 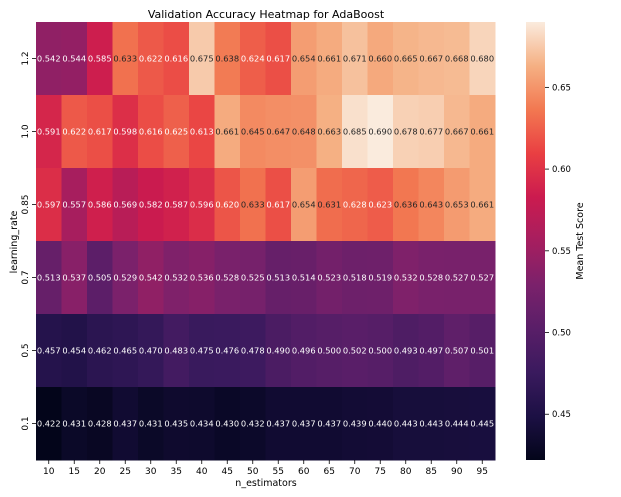 I want to click on cell-value-label: 0.435, so click(x=176, y=424).